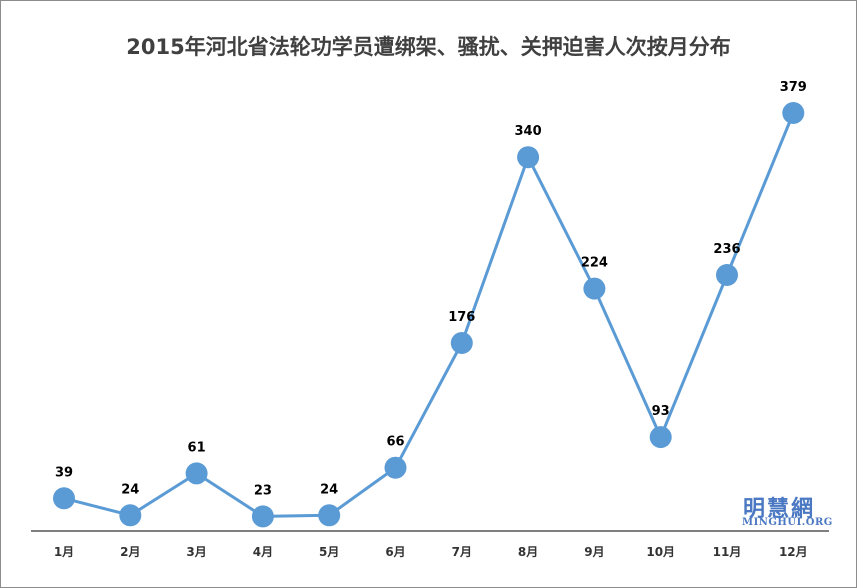 The height and width of the screenshot is (588, 857). Describe the element at coordinates (197, 447) in the screenshot. I see `data-label-3: 61` at that location.